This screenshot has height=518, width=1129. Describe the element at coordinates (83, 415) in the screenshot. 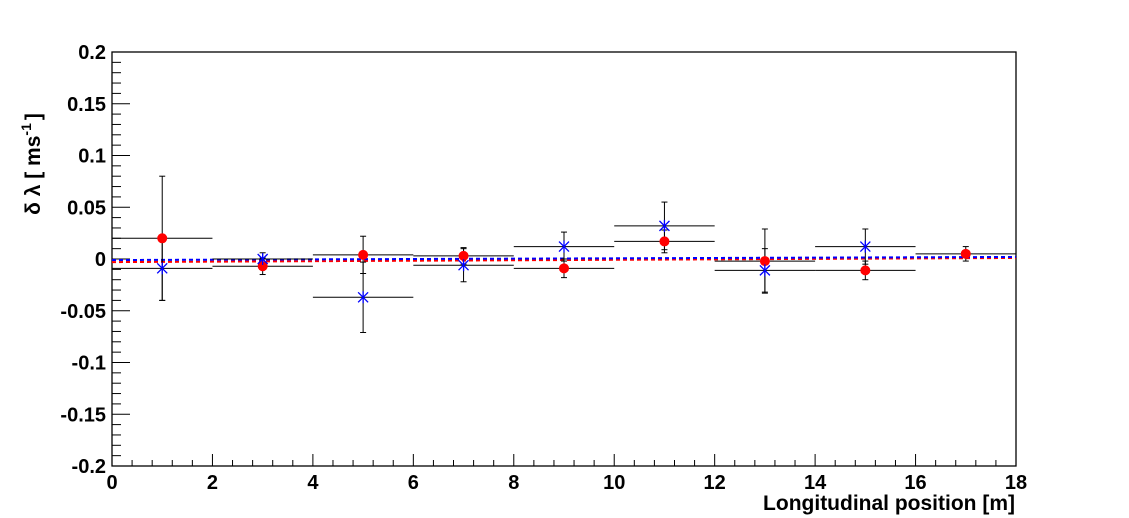

I see `y-tick-label: -0.15` at that location.